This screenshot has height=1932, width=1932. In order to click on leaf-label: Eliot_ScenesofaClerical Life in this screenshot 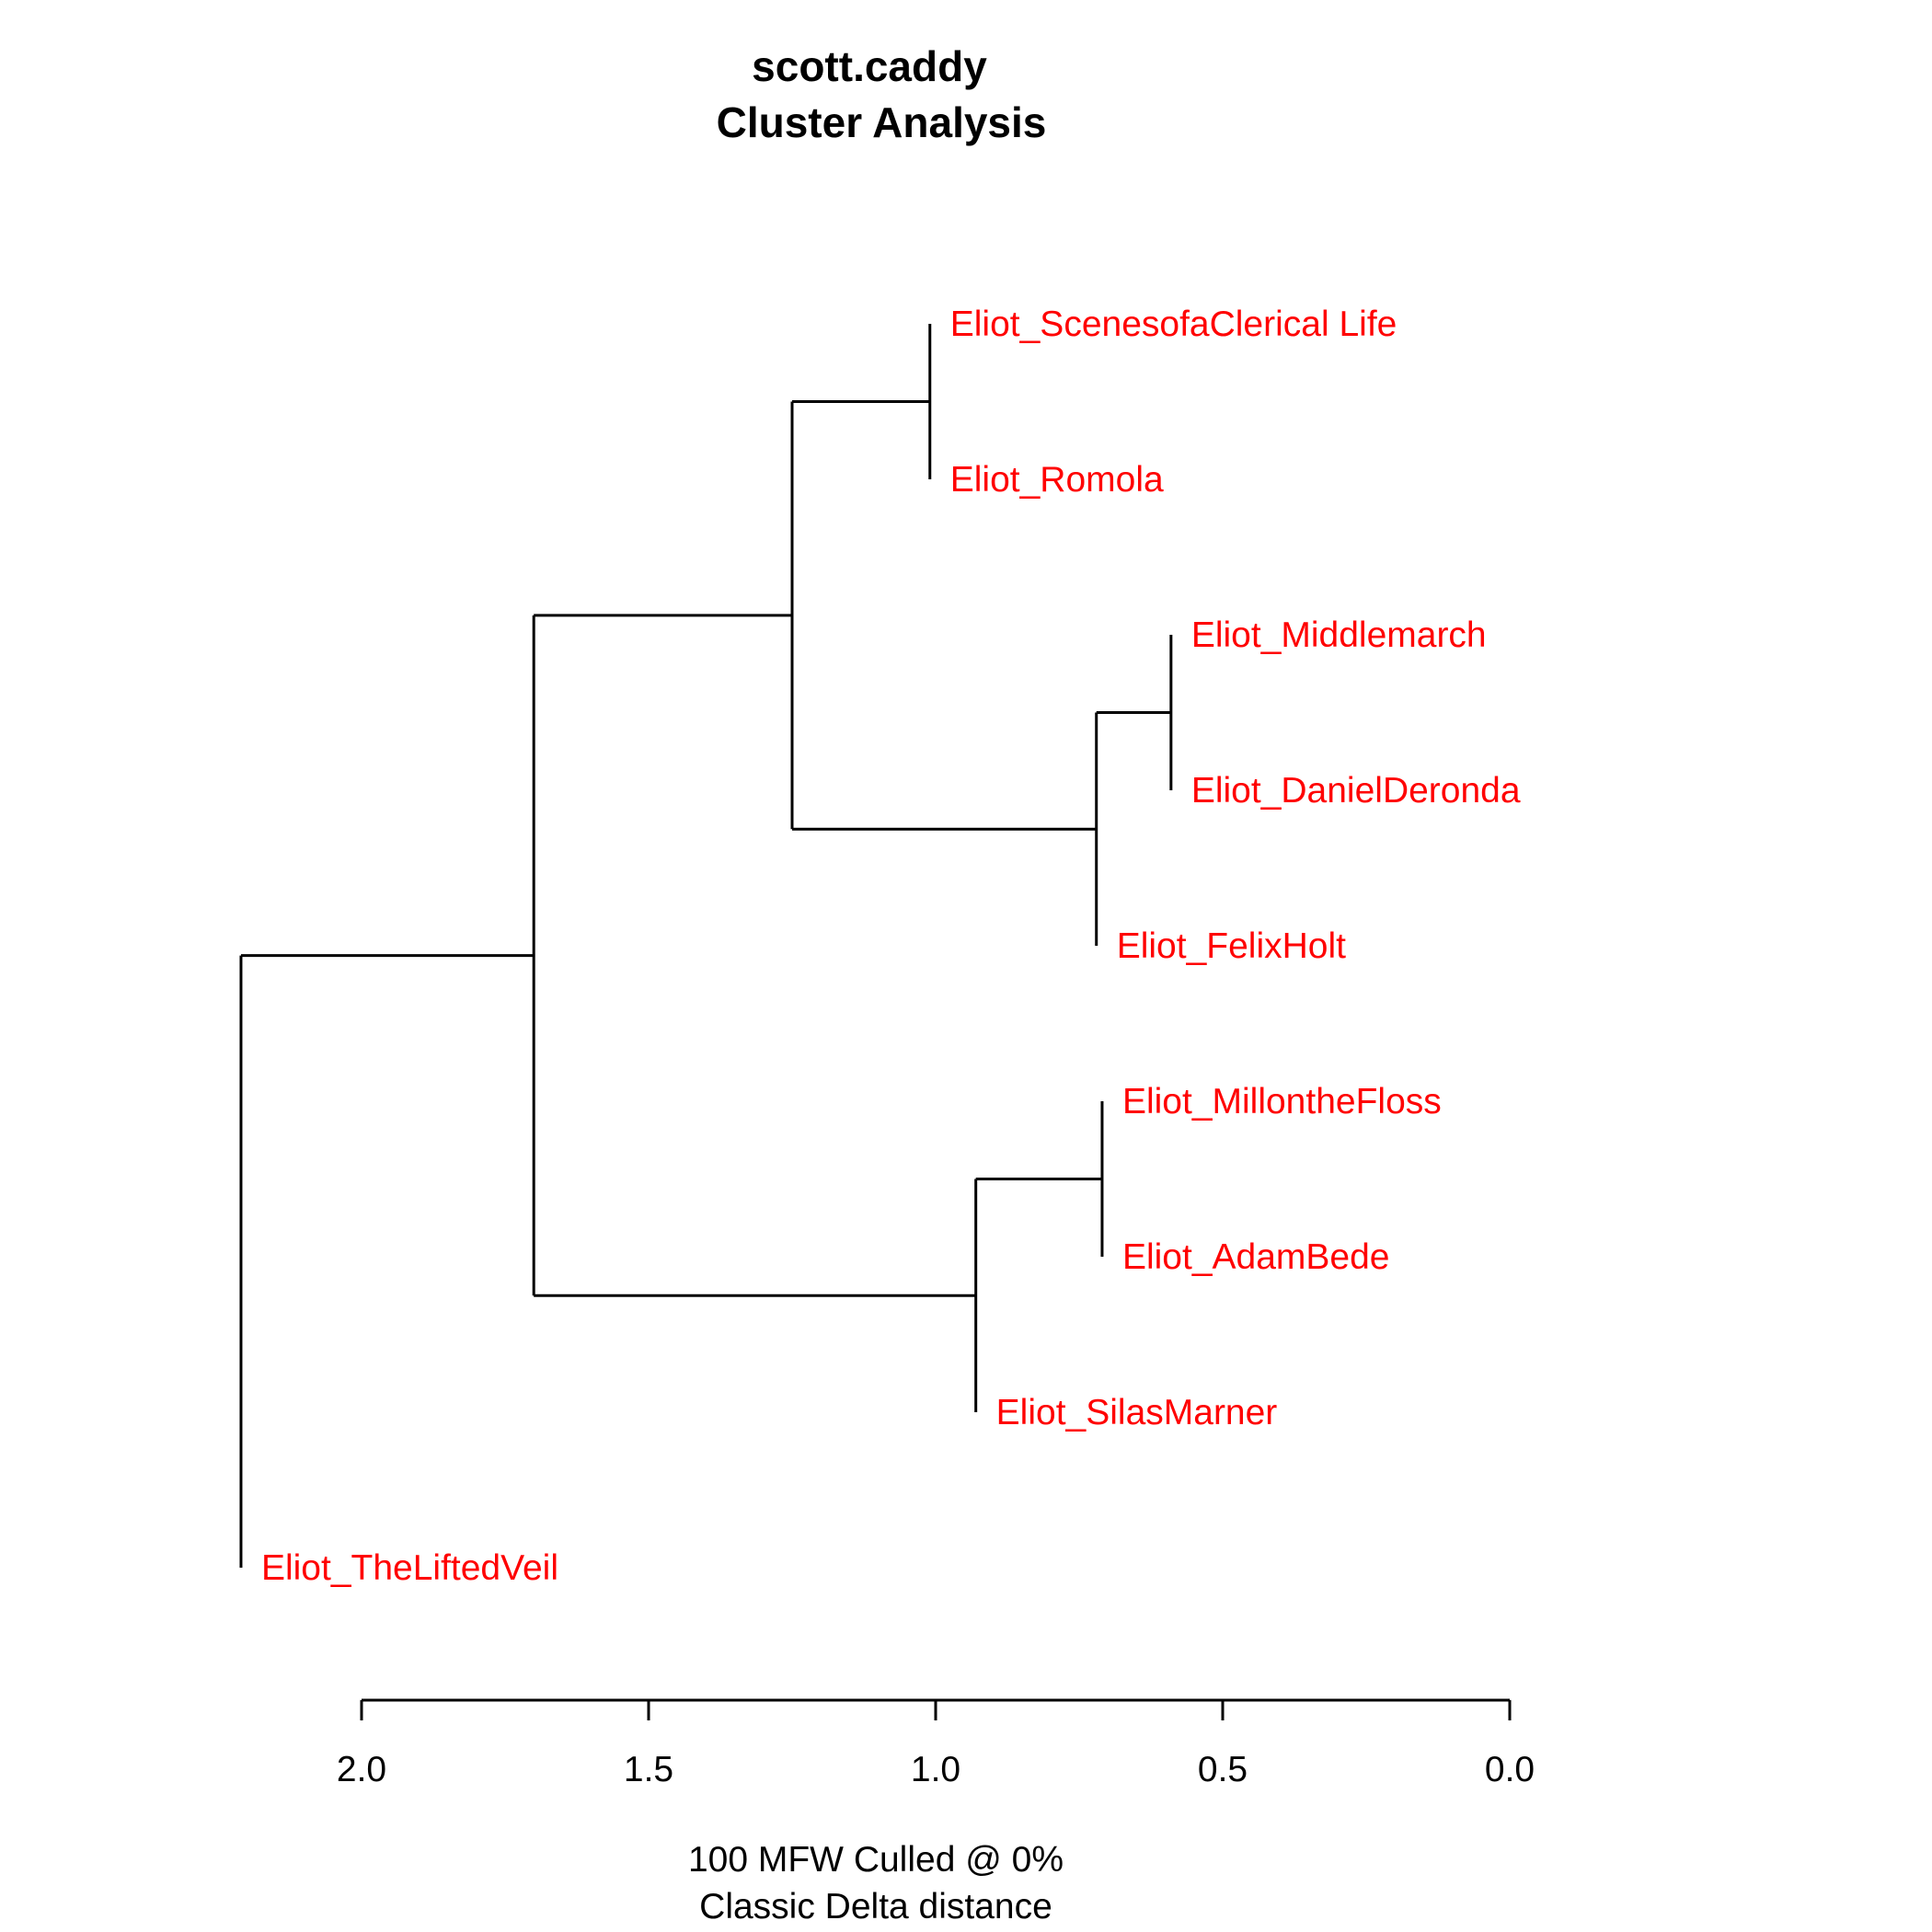, I will do `click(1173, 324)`.